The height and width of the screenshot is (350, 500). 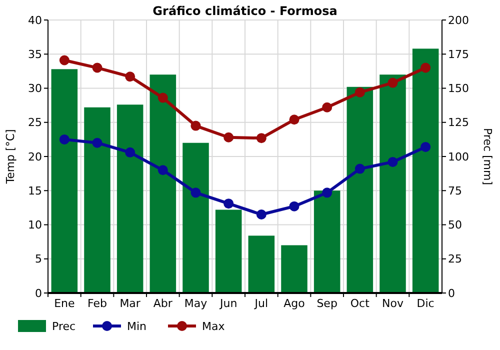 I want to click on y2-tick-label: 0, so click(x=451, y=293).